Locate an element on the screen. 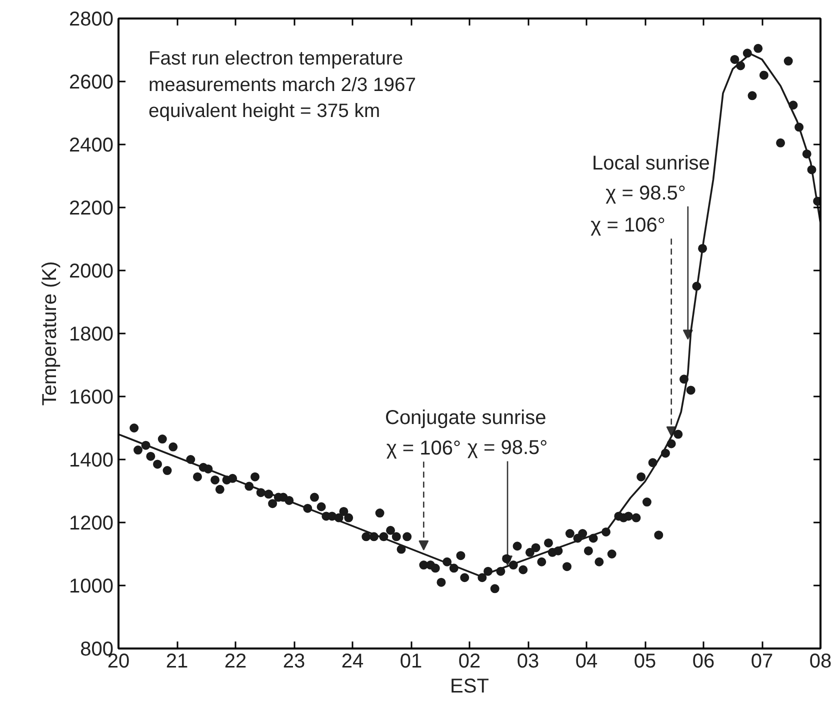 This screenshot has height=708, width=838. y-tick-label: 2800 is located at coordinates (91, 19).